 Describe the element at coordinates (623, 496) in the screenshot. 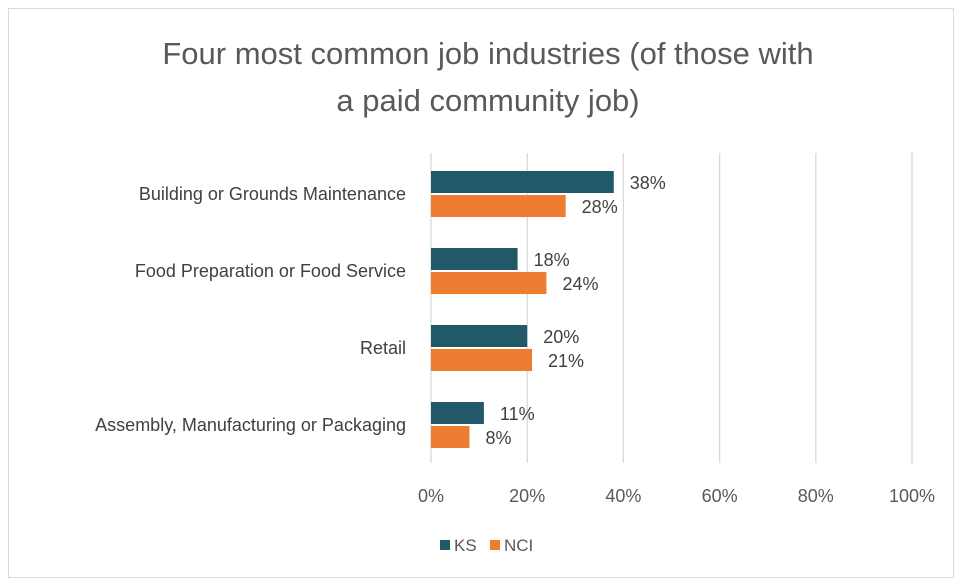

I see `x-tick-label: 40%` at that location.